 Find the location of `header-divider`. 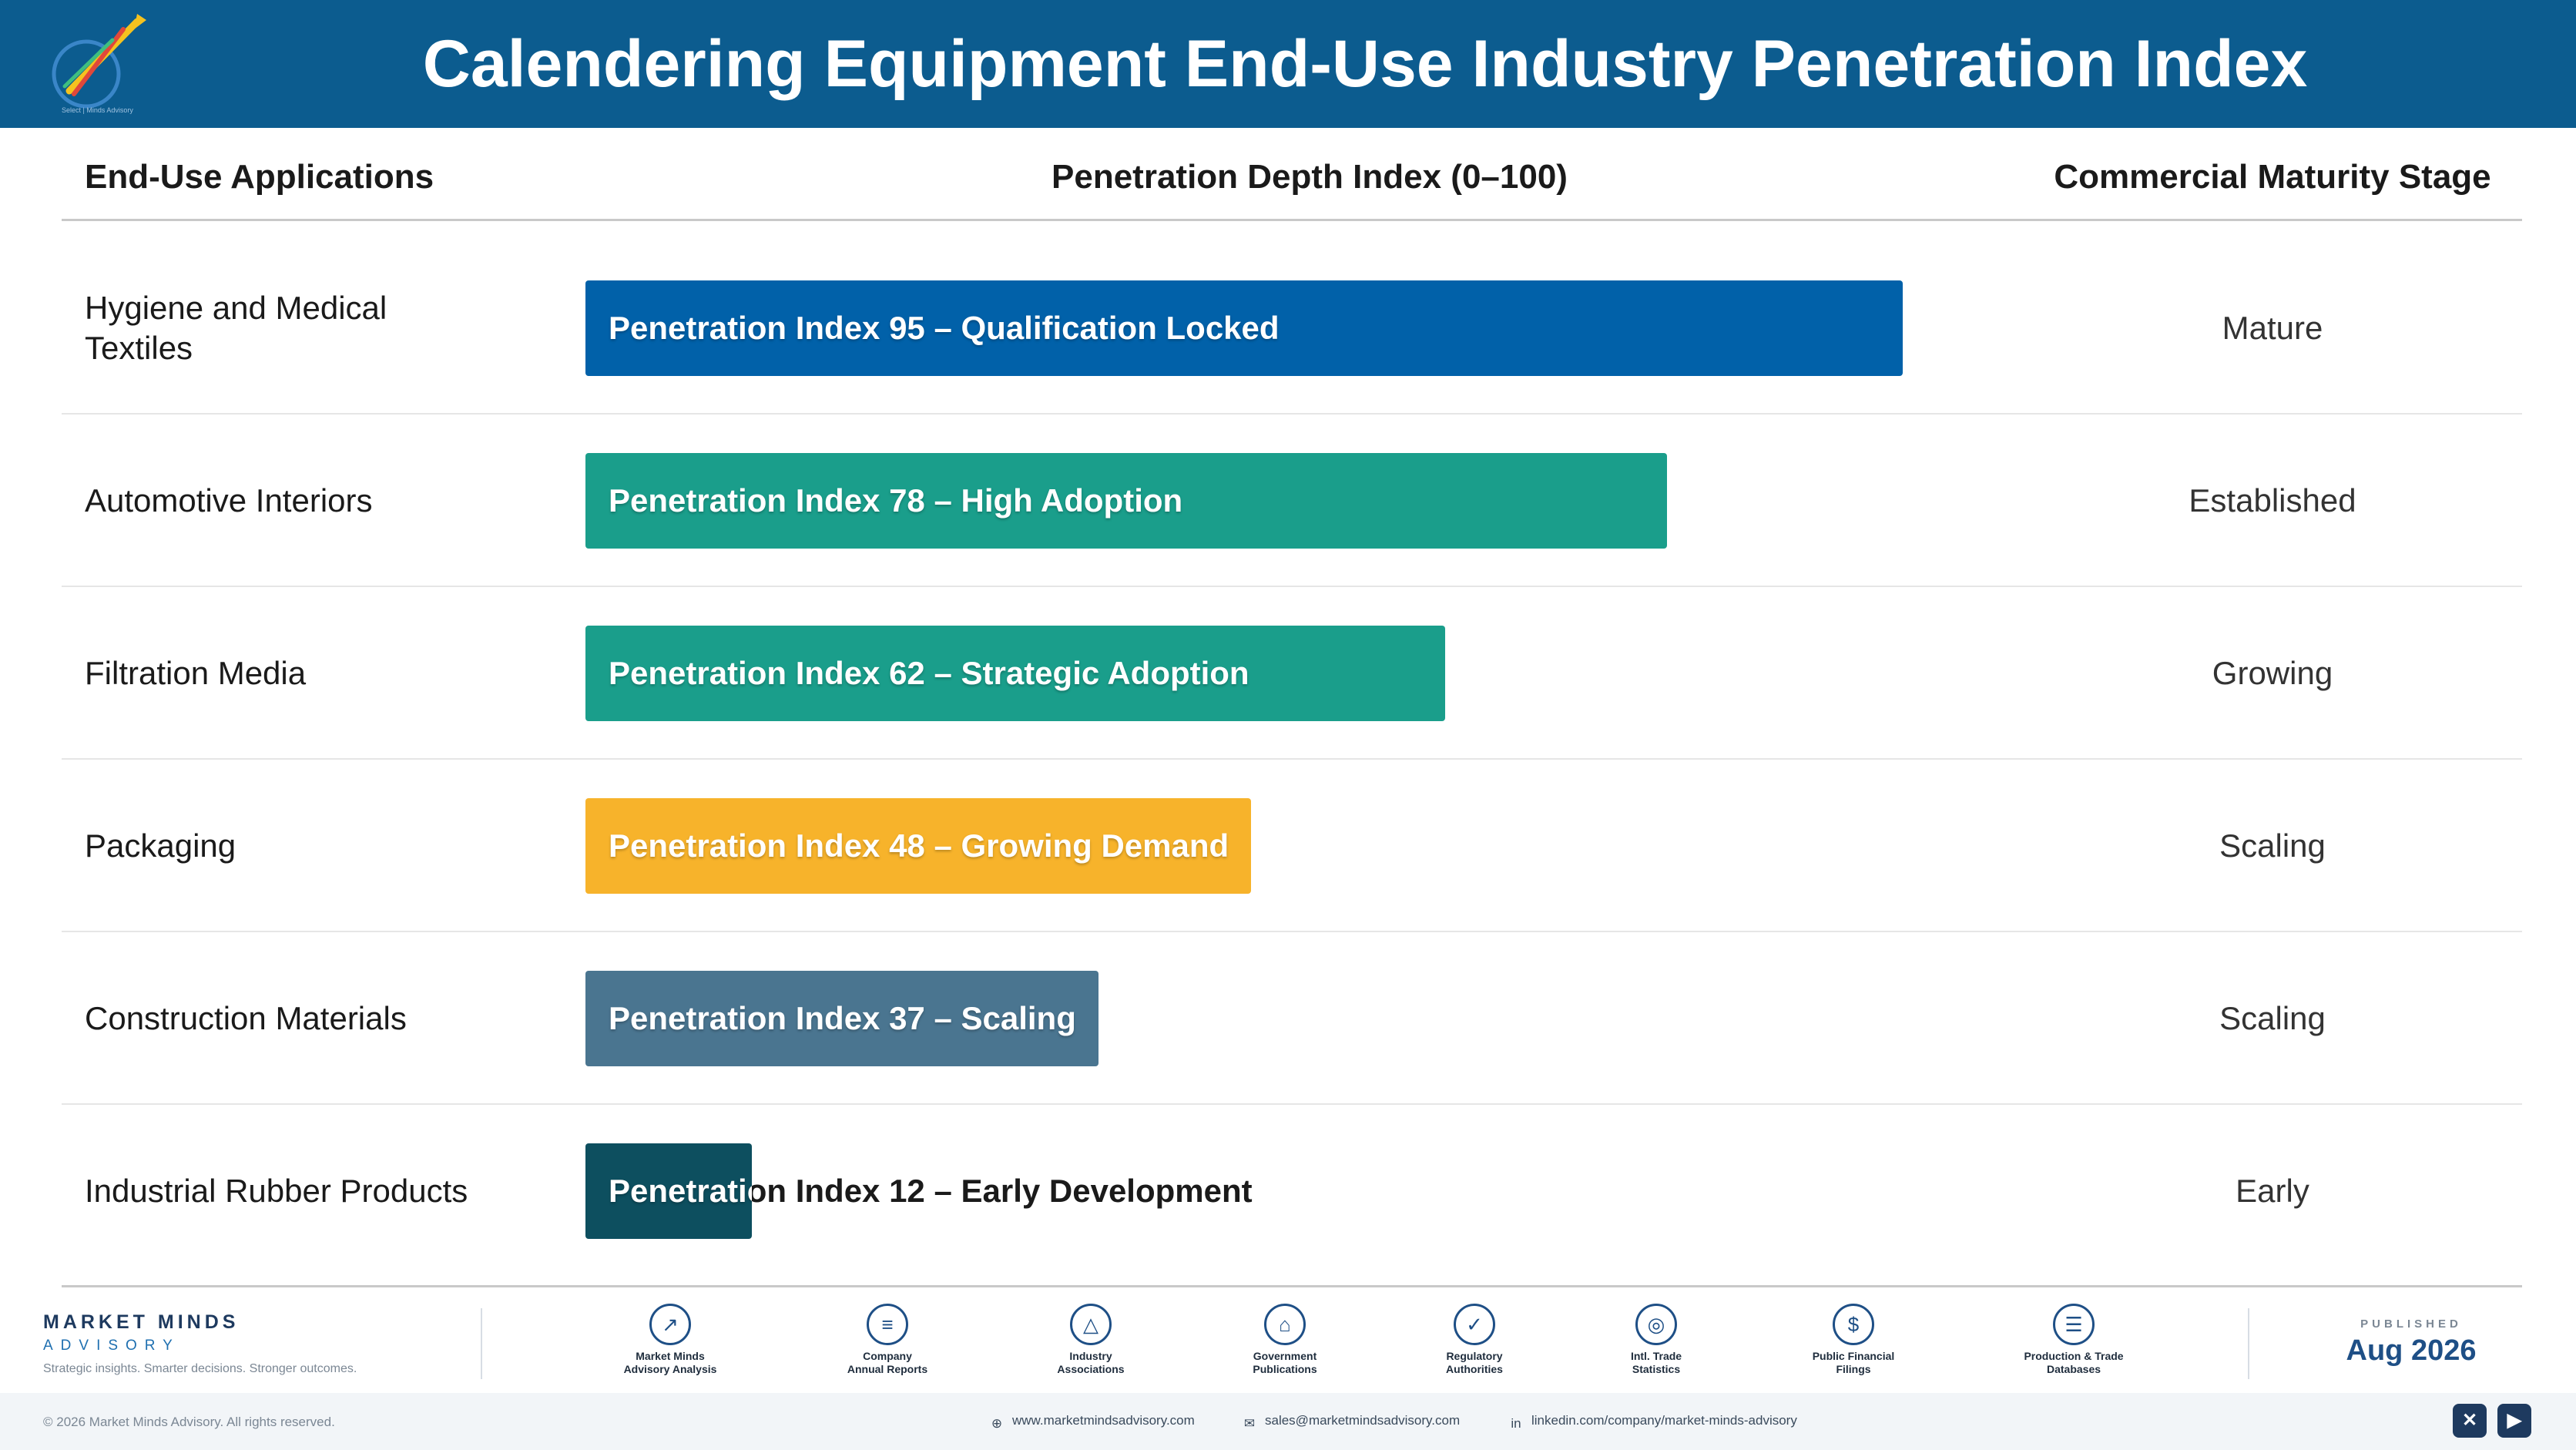

header-divider is located at coordinates (1292, 220).